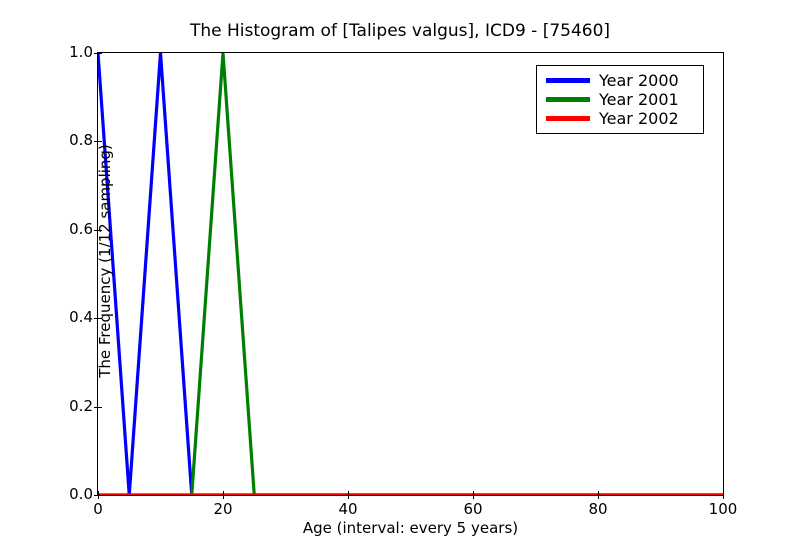 This screenshot has width=800, height=550. What do you see at coordinates (639, 80) in the screenshot?
I see `legend-label: Year 2000` at bounding box center [639, 80].